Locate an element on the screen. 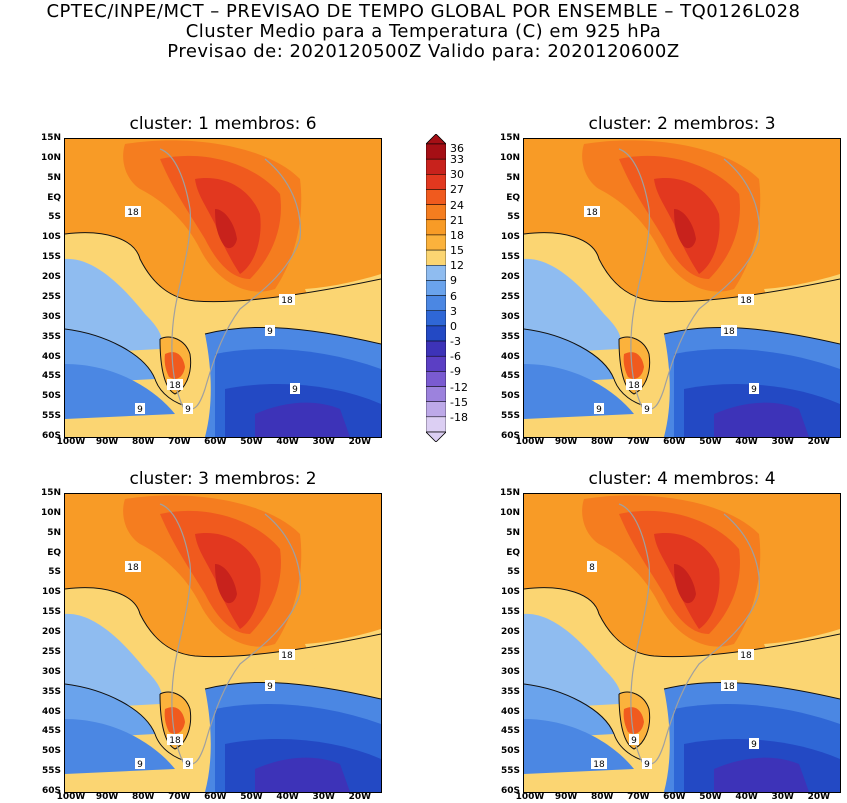 Image resolution: width=847 pixels, height=803 pixels. panel-title-3: cluster: 3 membros: 2 is located at coordinates (223, 479).